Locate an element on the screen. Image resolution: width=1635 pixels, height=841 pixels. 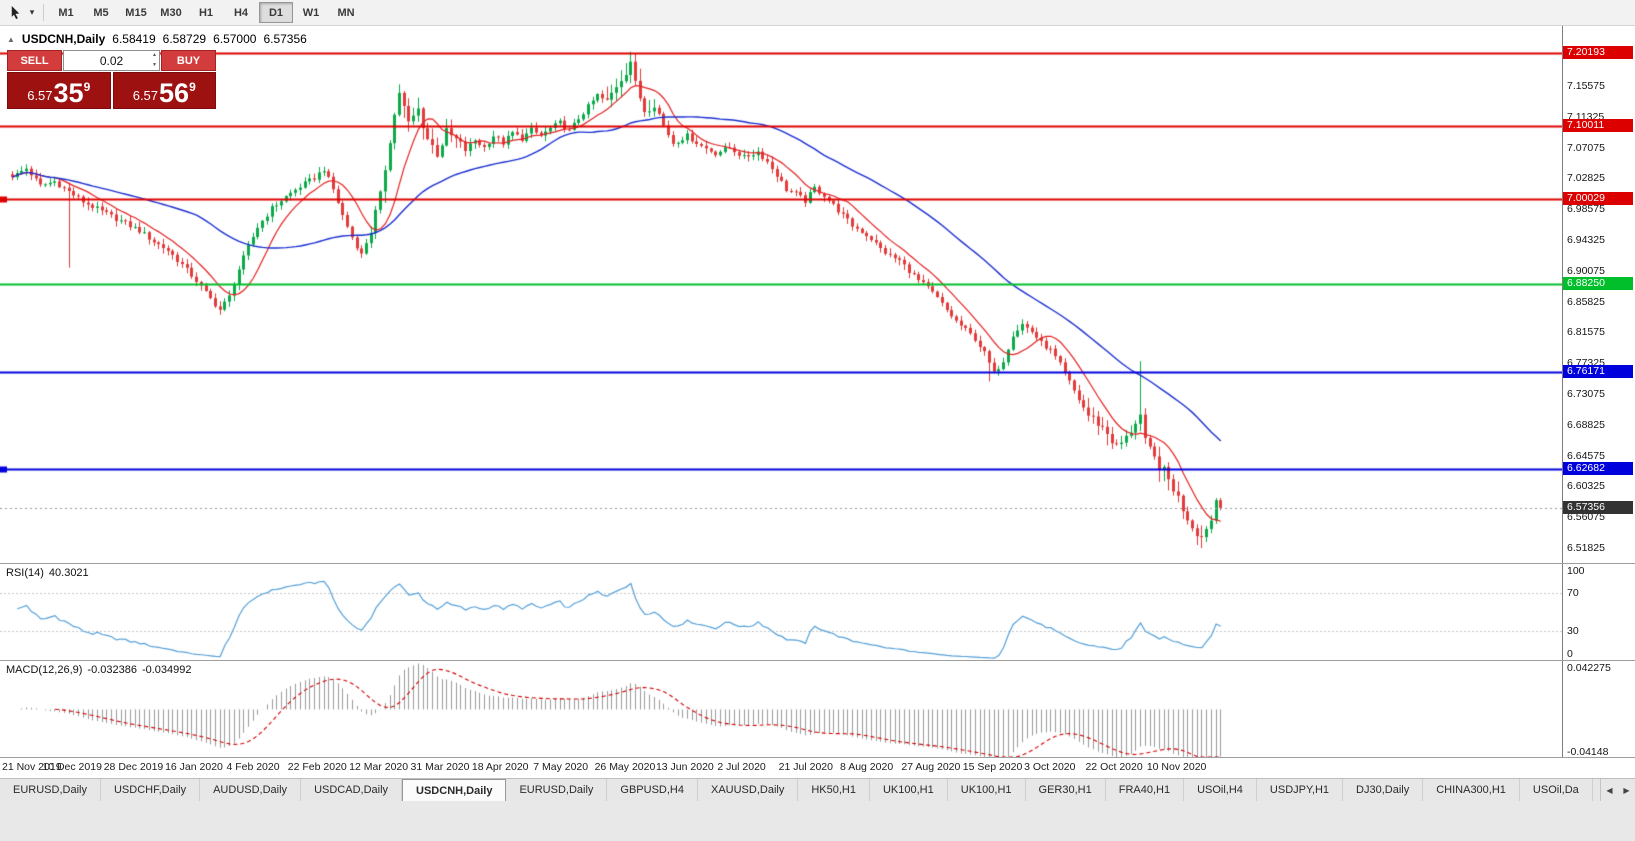
sell-price-sup: 9 is located at coordinates (87, 87).